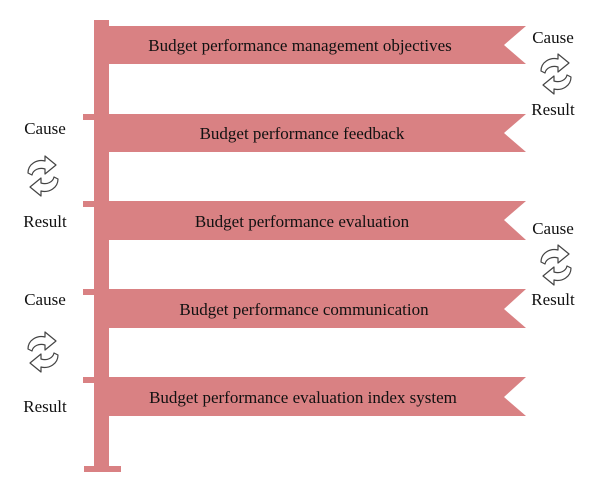 This screenshot has height=494, width=600. I want to click on ribbon-stage-4: Budget performance communication, so click(304, 308).